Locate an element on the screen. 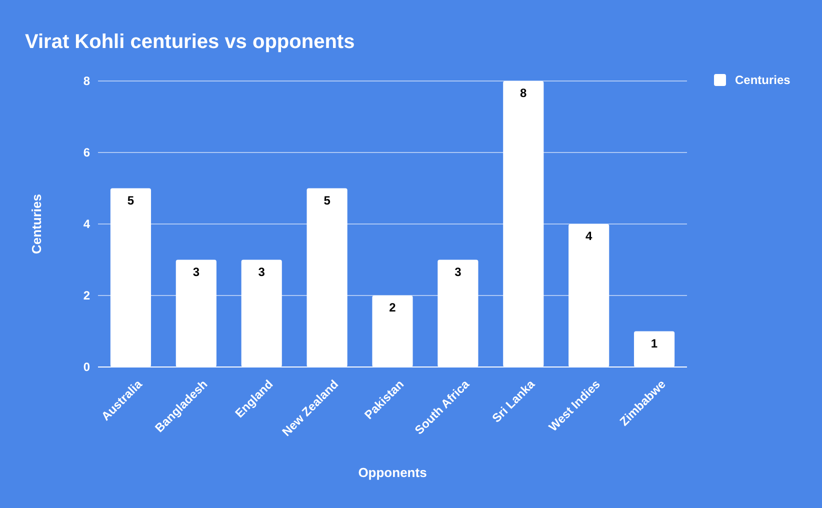  x-axis-title: Opponents is located at coordinates (392, 472).